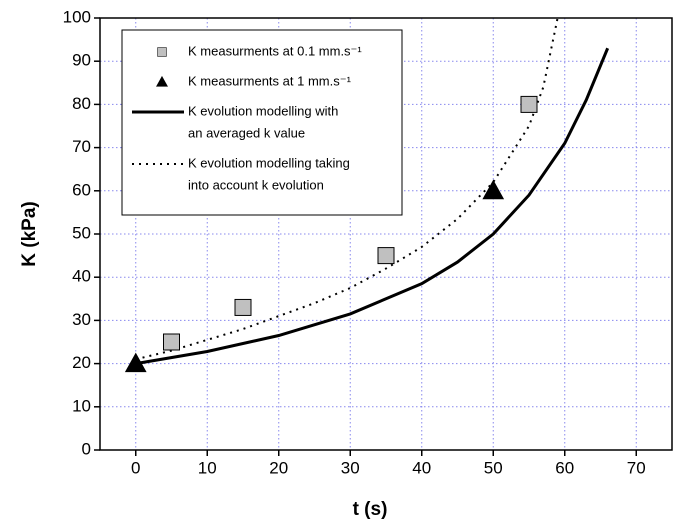  I want to click on x-tick-label: 50, so click(493, 467).